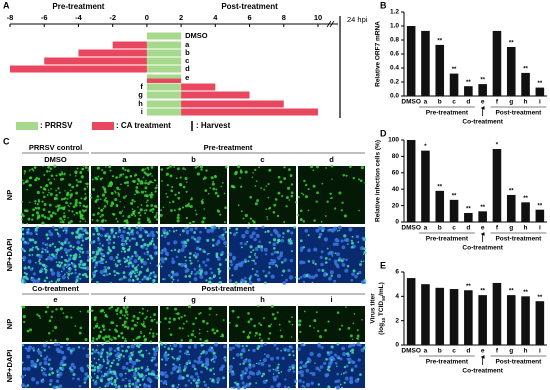 The image size is (550, 390). What do you see at coordinates (262, 159) in the screenshot?
I see `column-label: c` at bounding box center [262, 159].